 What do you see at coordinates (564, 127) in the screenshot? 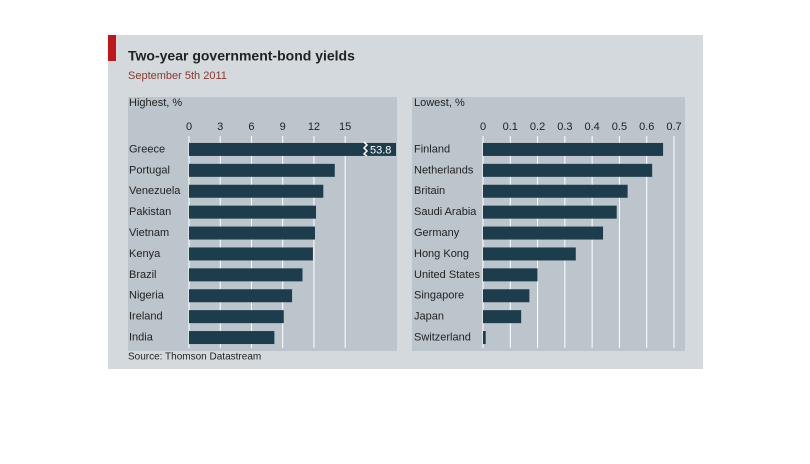
I see `x-tick-label: 0.3` at bounding box center [564, 127].